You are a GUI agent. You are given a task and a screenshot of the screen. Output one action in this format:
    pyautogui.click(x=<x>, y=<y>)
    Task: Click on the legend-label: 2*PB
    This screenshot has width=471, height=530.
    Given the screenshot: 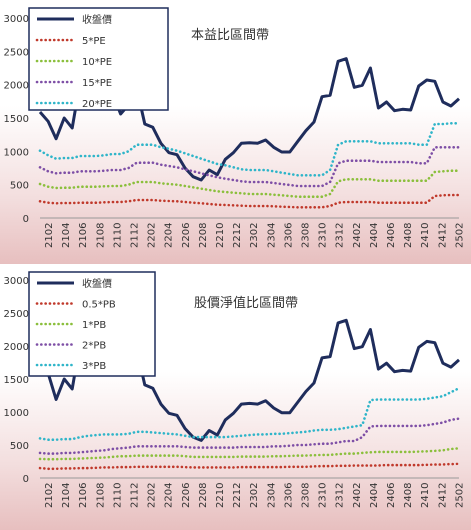 What is the action you would take?
    pyautogui.click(x=94, y=346)
    